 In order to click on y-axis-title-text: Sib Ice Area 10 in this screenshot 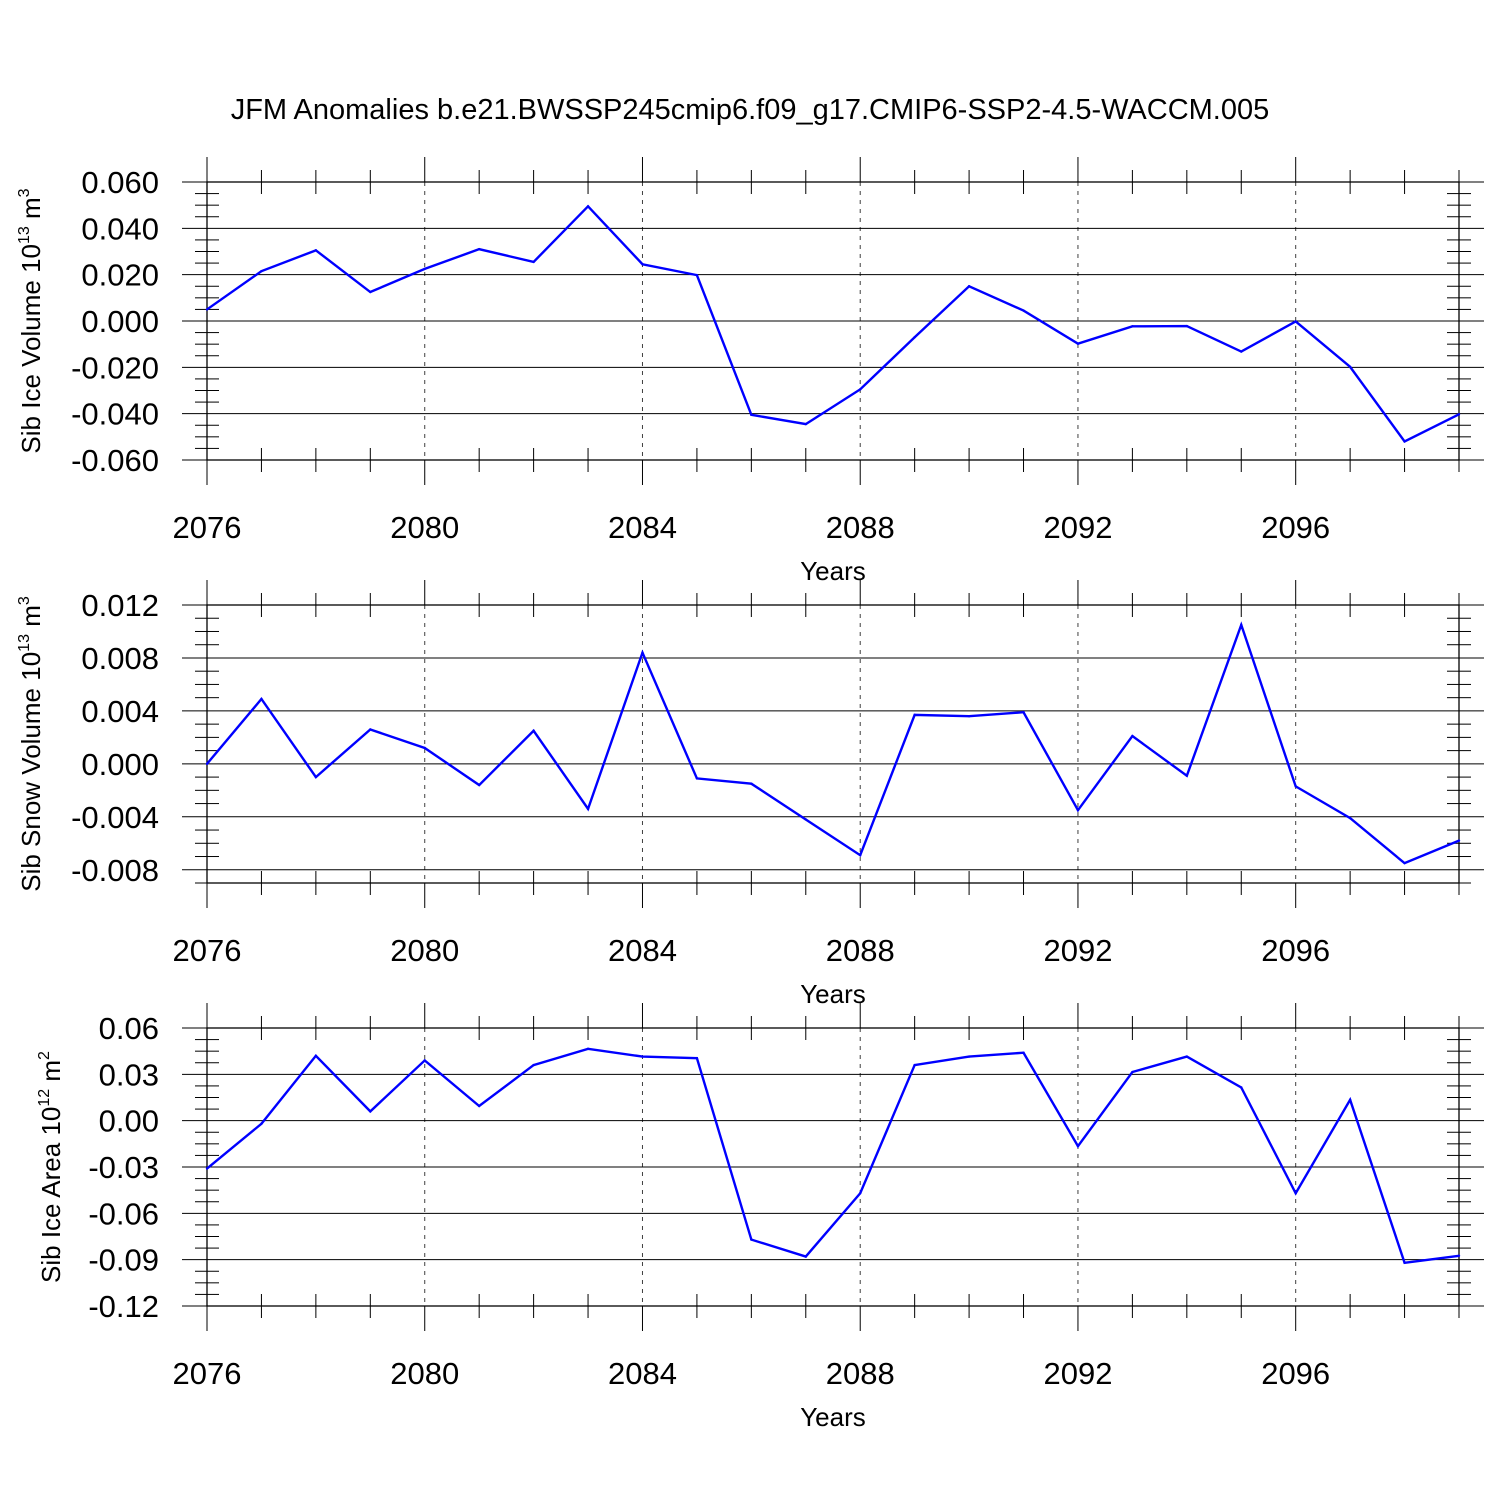, I will do `click(51, 1195)`.